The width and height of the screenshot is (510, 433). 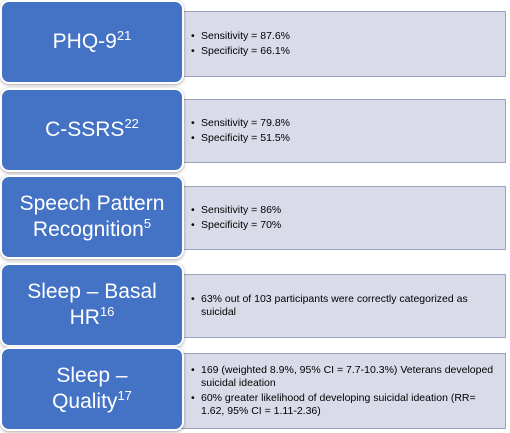 What do you see at coordinates (92, 375) in the screenshot?
I see `label-line: Sleep –` at bounding box center [92, 375].